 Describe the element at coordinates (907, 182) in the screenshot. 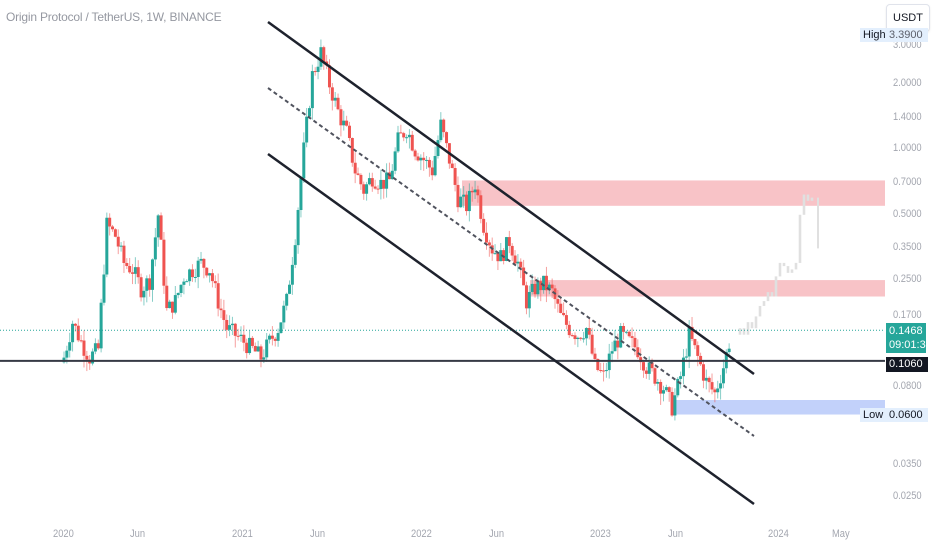

I see `price-tick-label: 0.7000` at that location.